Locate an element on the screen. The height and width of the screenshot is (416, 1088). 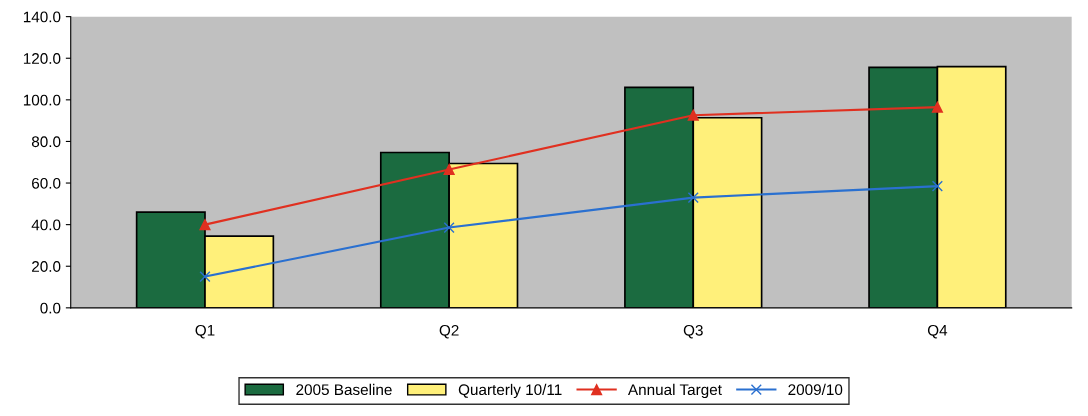
y-tick-label: 40.0 is located at coordinates (46, 225).